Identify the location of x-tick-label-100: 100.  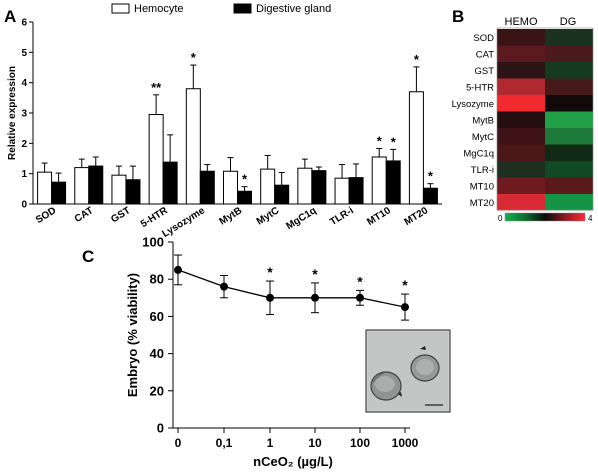
(360, 443).